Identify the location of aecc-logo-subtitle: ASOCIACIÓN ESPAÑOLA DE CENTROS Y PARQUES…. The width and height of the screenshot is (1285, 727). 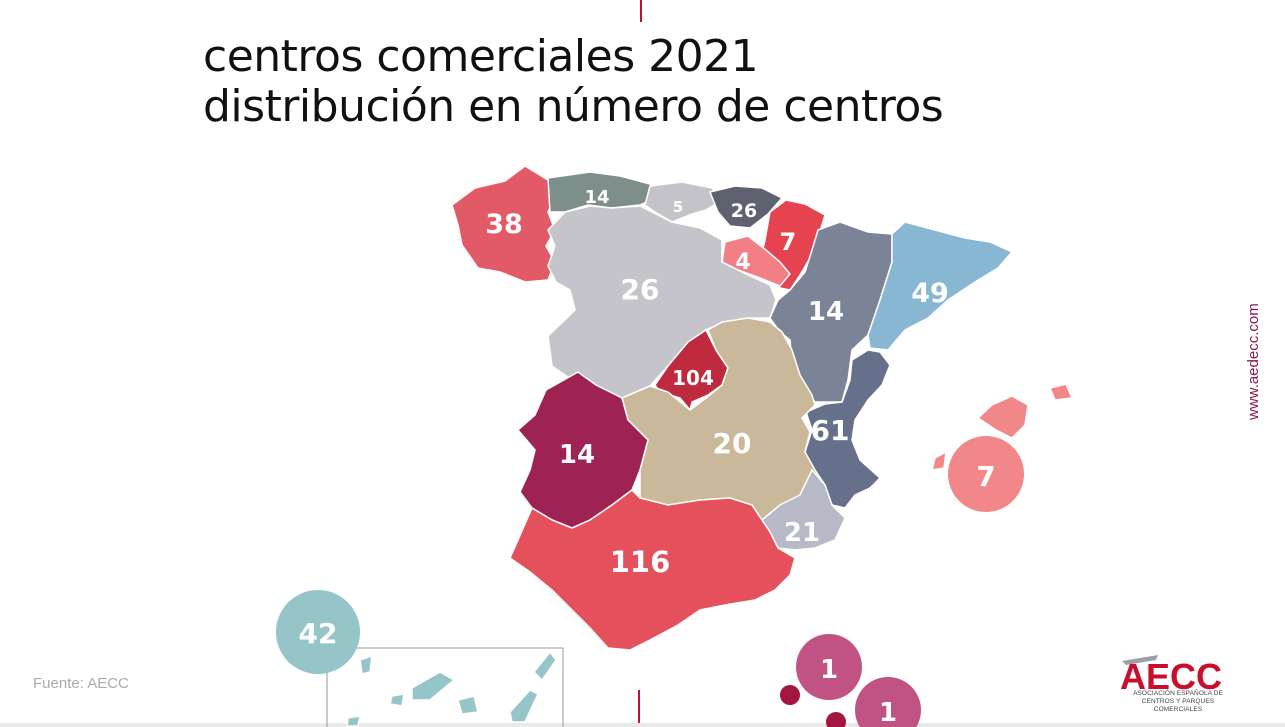
(1178, 702).